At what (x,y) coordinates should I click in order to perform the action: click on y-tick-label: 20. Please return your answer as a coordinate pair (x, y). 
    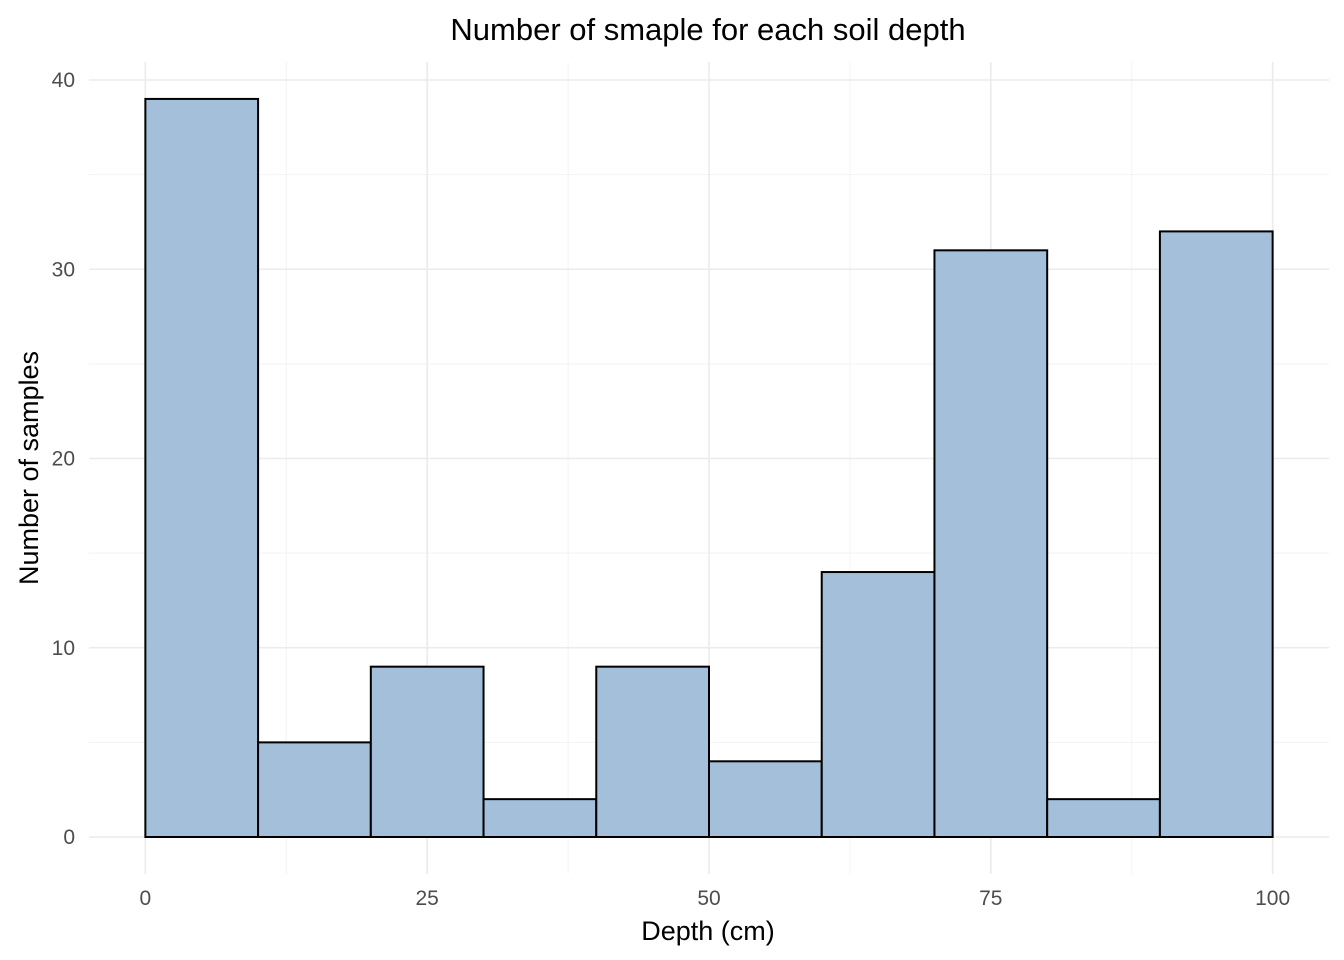
    Looking at the image, I should click on (63, 459).